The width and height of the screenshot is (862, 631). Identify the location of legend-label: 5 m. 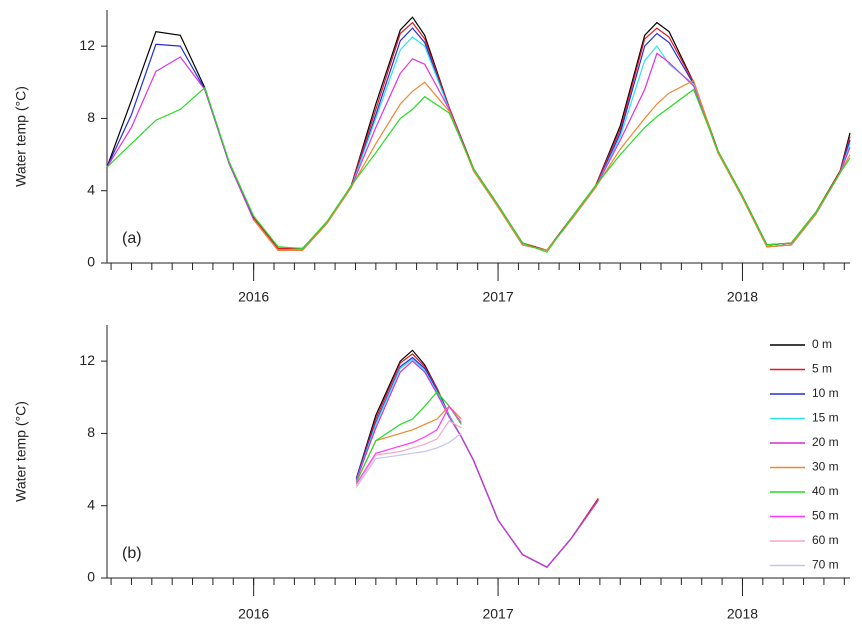
(822, 369).